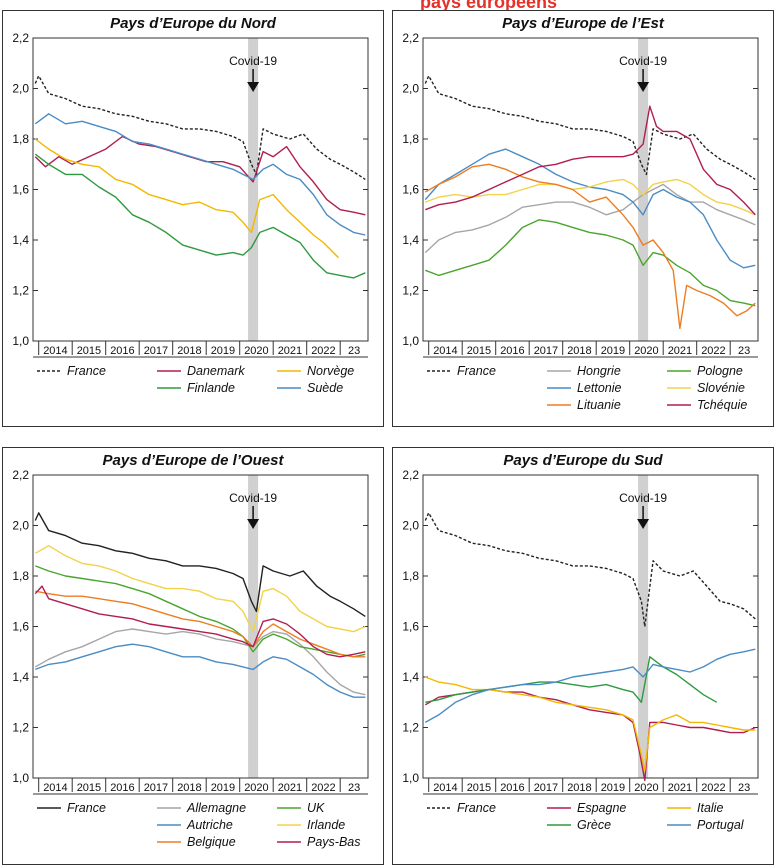 The width and height of the screenshot is (776, 867). What do you see at coordinates (209, 825) in the screenshot?
I see `legend-label: Autriche` at bounding box center [209, 825].